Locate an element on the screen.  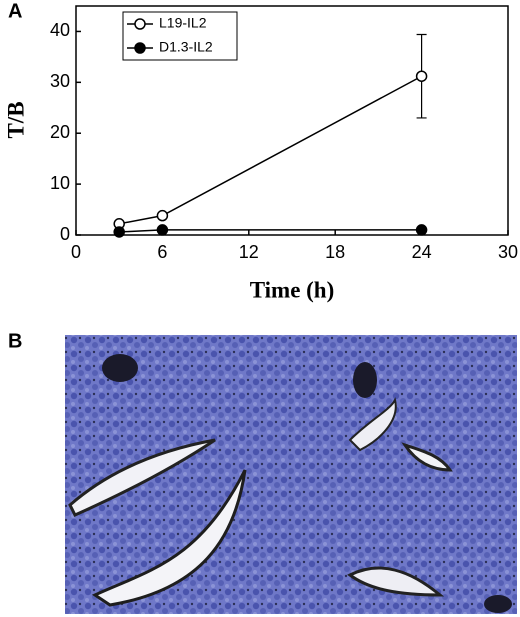
x-tick-label: 18 is located at coordinates (335, 252).